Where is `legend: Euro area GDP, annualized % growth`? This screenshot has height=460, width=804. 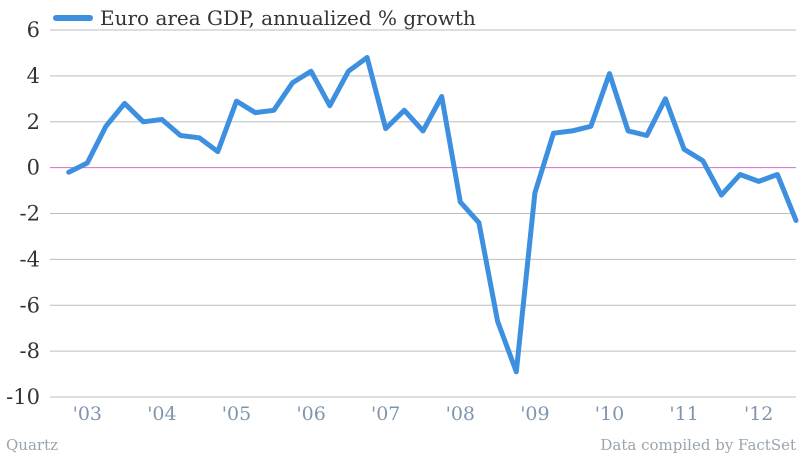 legend: Euro area GDP, annualized % growth is located at coordinates (264, 18).